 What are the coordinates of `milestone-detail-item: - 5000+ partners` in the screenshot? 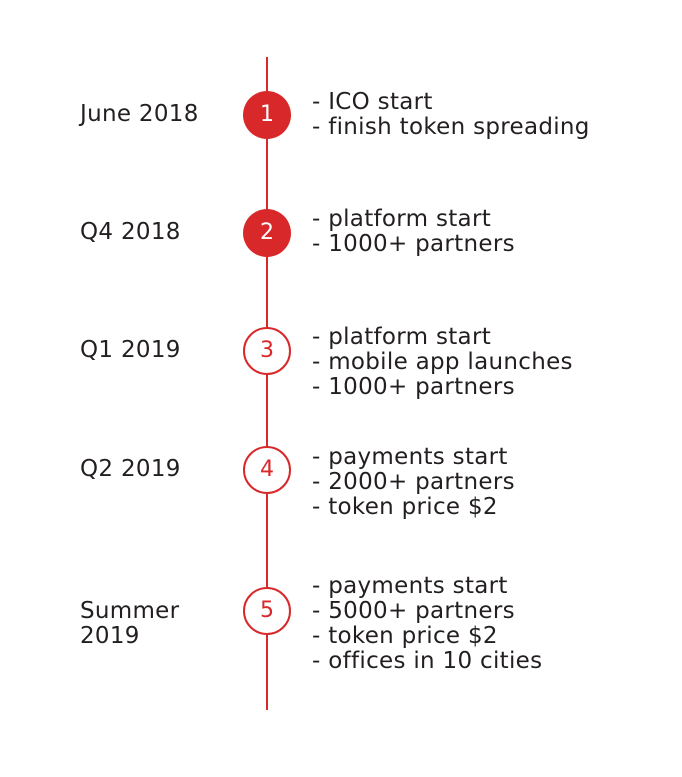 It's located at (413, 611).